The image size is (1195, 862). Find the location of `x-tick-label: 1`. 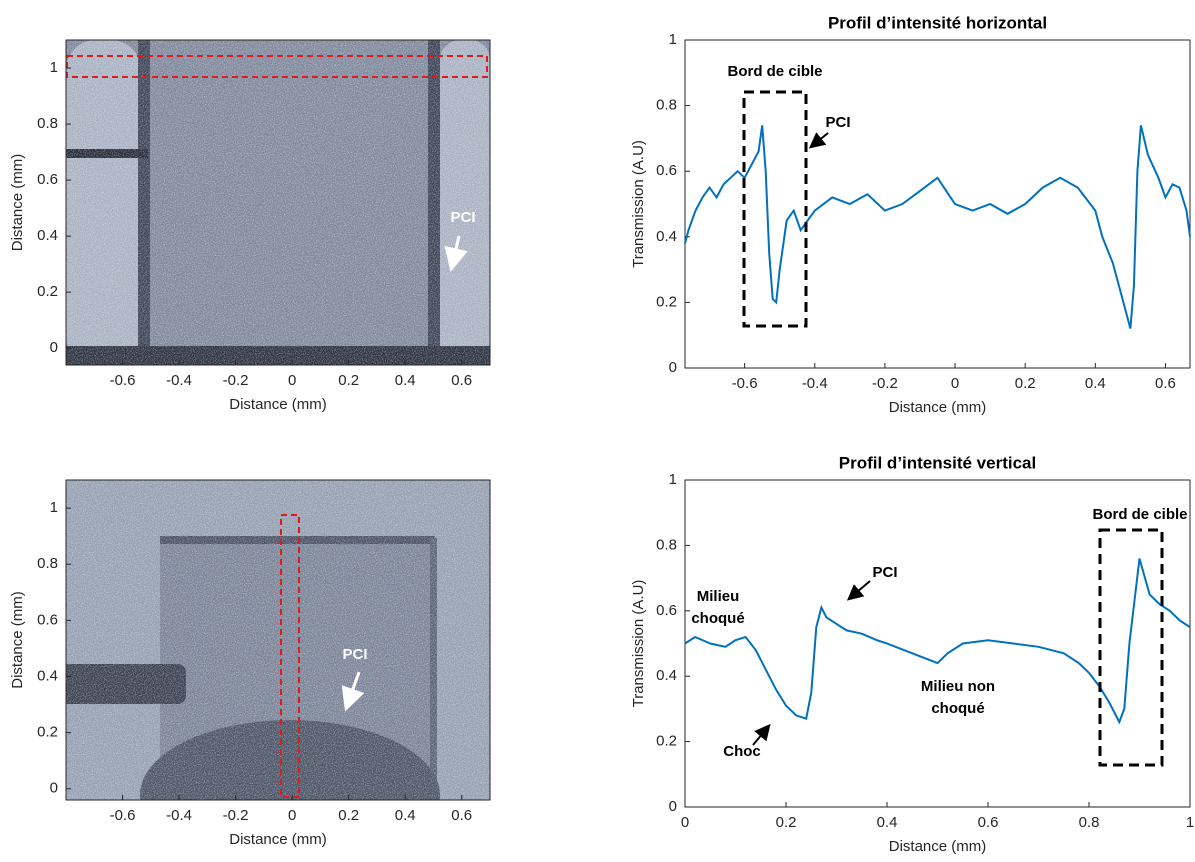

x-tick-label: 1 is located at coordinates (1190, 822).